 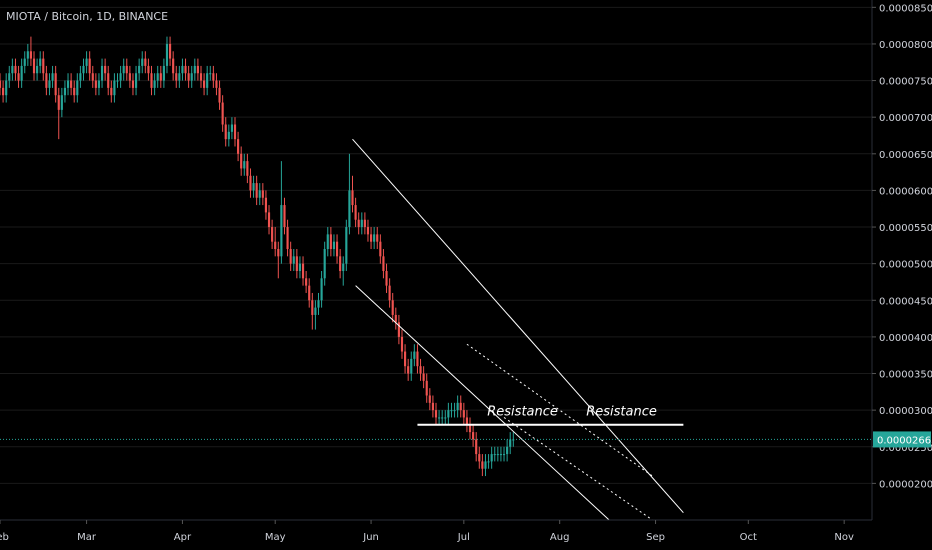 I want to click on chart-title: MIOTA / Bitcoin, 1D, BINANCE, so click(x=87, y=16).